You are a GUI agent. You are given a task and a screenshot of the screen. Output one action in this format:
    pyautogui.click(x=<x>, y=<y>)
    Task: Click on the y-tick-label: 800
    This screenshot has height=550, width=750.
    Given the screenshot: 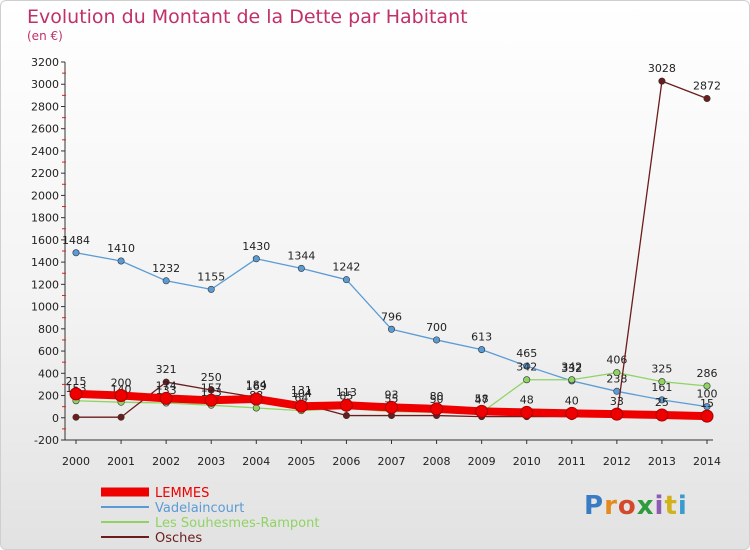 What is the action you would take?
    pyautogui.click(x=48, y=329)
    